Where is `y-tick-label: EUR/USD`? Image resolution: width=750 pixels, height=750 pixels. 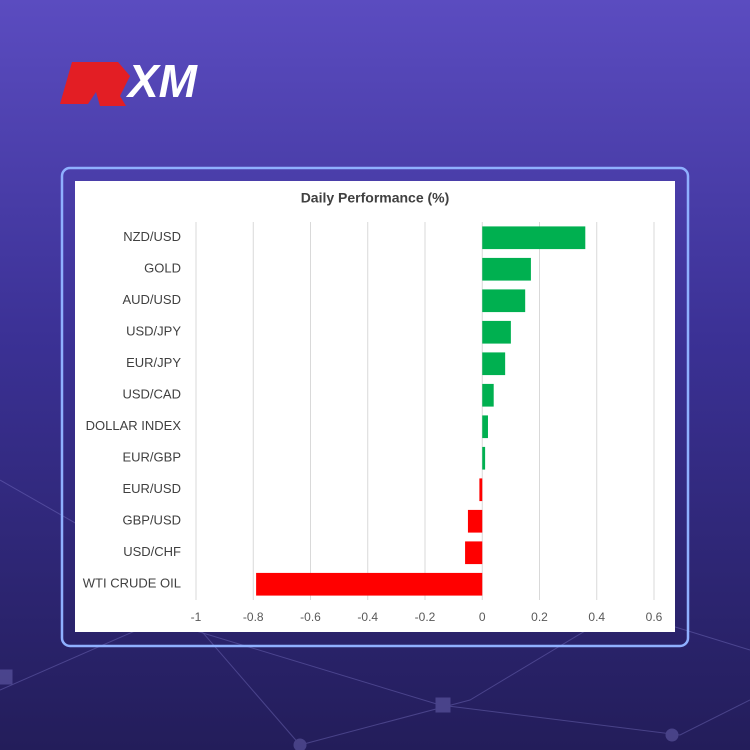 y-tick-label: EUR/USD is located at coordinates (151, 488).